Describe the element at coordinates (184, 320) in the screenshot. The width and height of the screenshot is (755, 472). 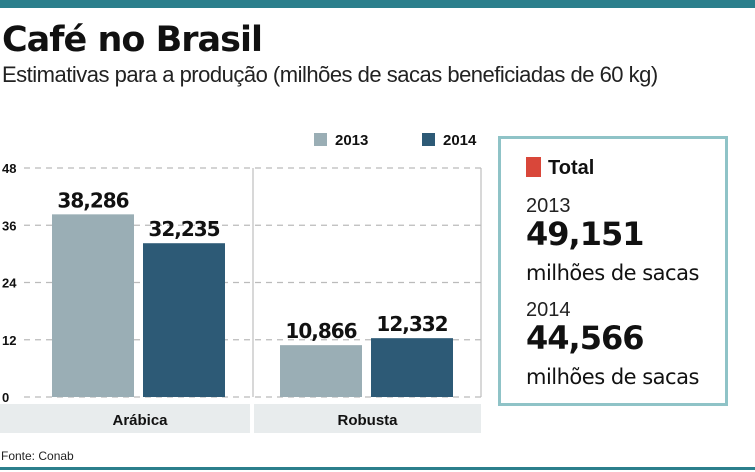
I see `bar-arábica-2014` at that location.